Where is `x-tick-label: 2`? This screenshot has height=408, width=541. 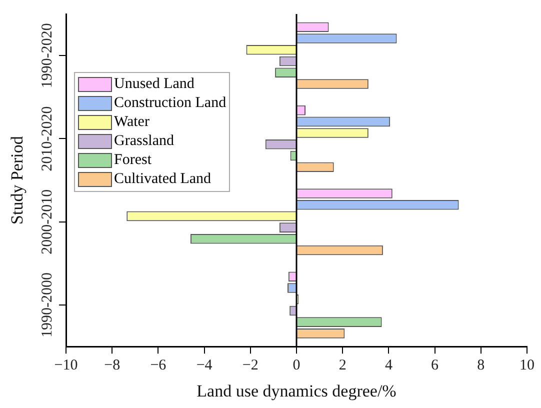 x-tick-label: 2 is located at coordinates (342, 366).